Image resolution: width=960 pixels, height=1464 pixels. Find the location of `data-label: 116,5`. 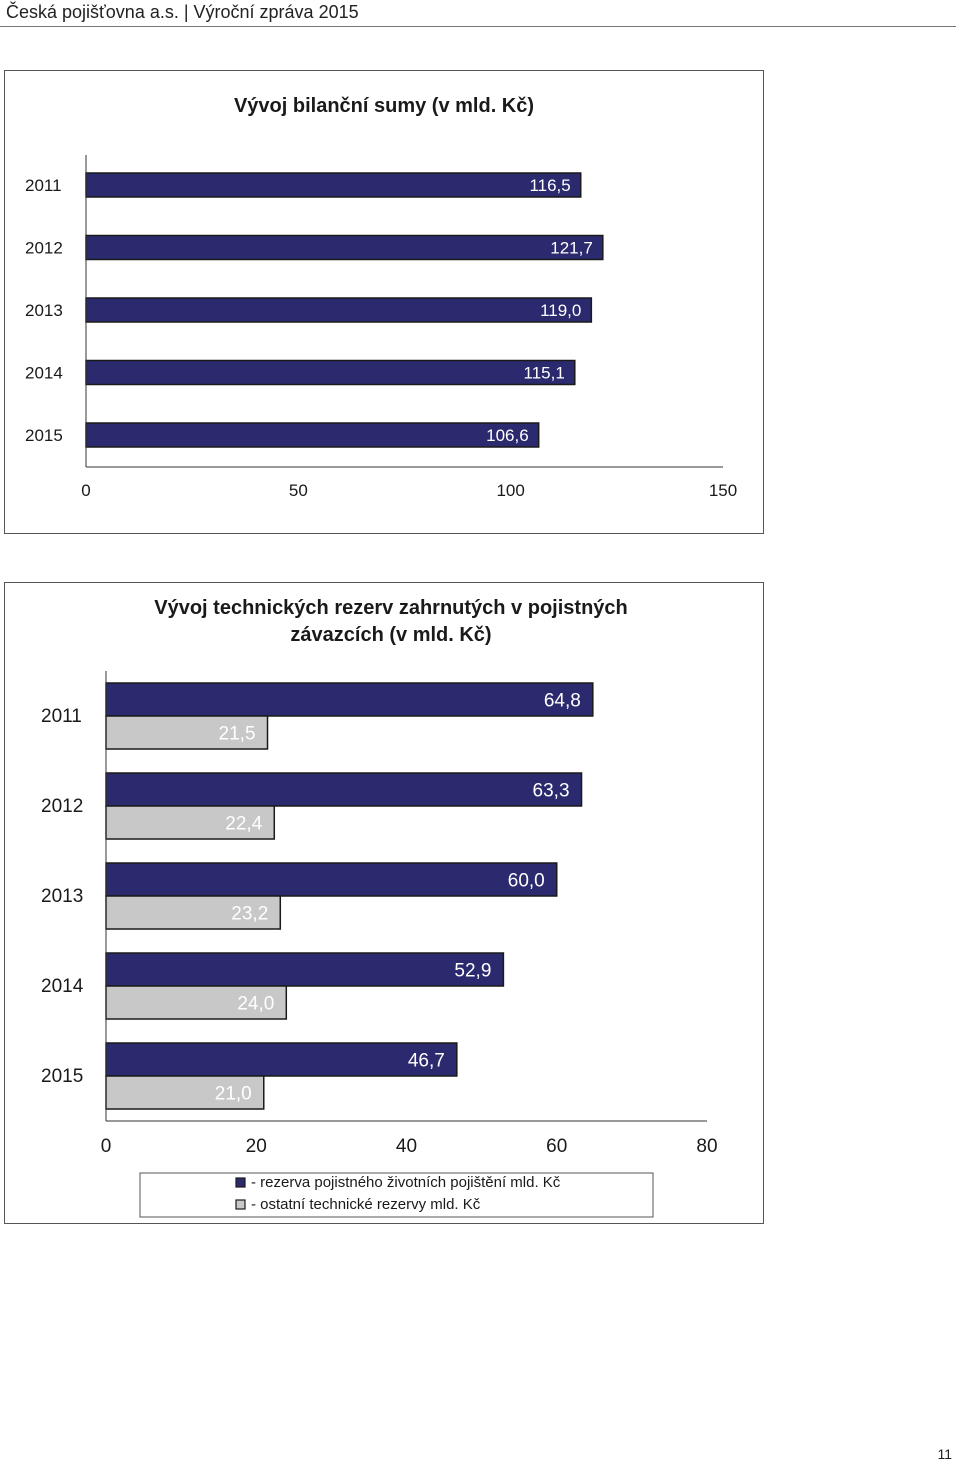

data-label: 116,5 is located at coordinates (549, 185).